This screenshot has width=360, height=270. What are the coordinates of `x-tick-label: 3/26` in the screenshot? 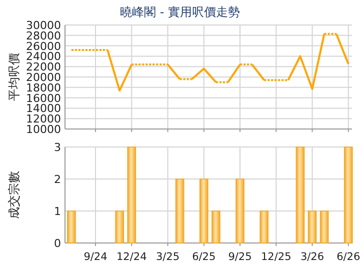 It's located at (312, 257).